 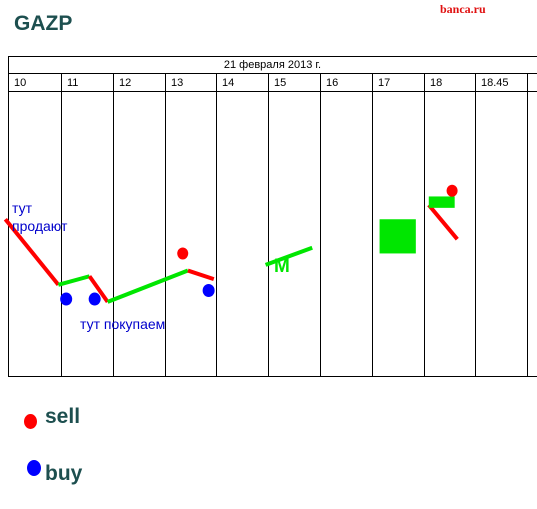 What do you see at coordinates (125, 83) in the screenshot?
I see `x-tick-label: 12` at bounding box center [125, 83].